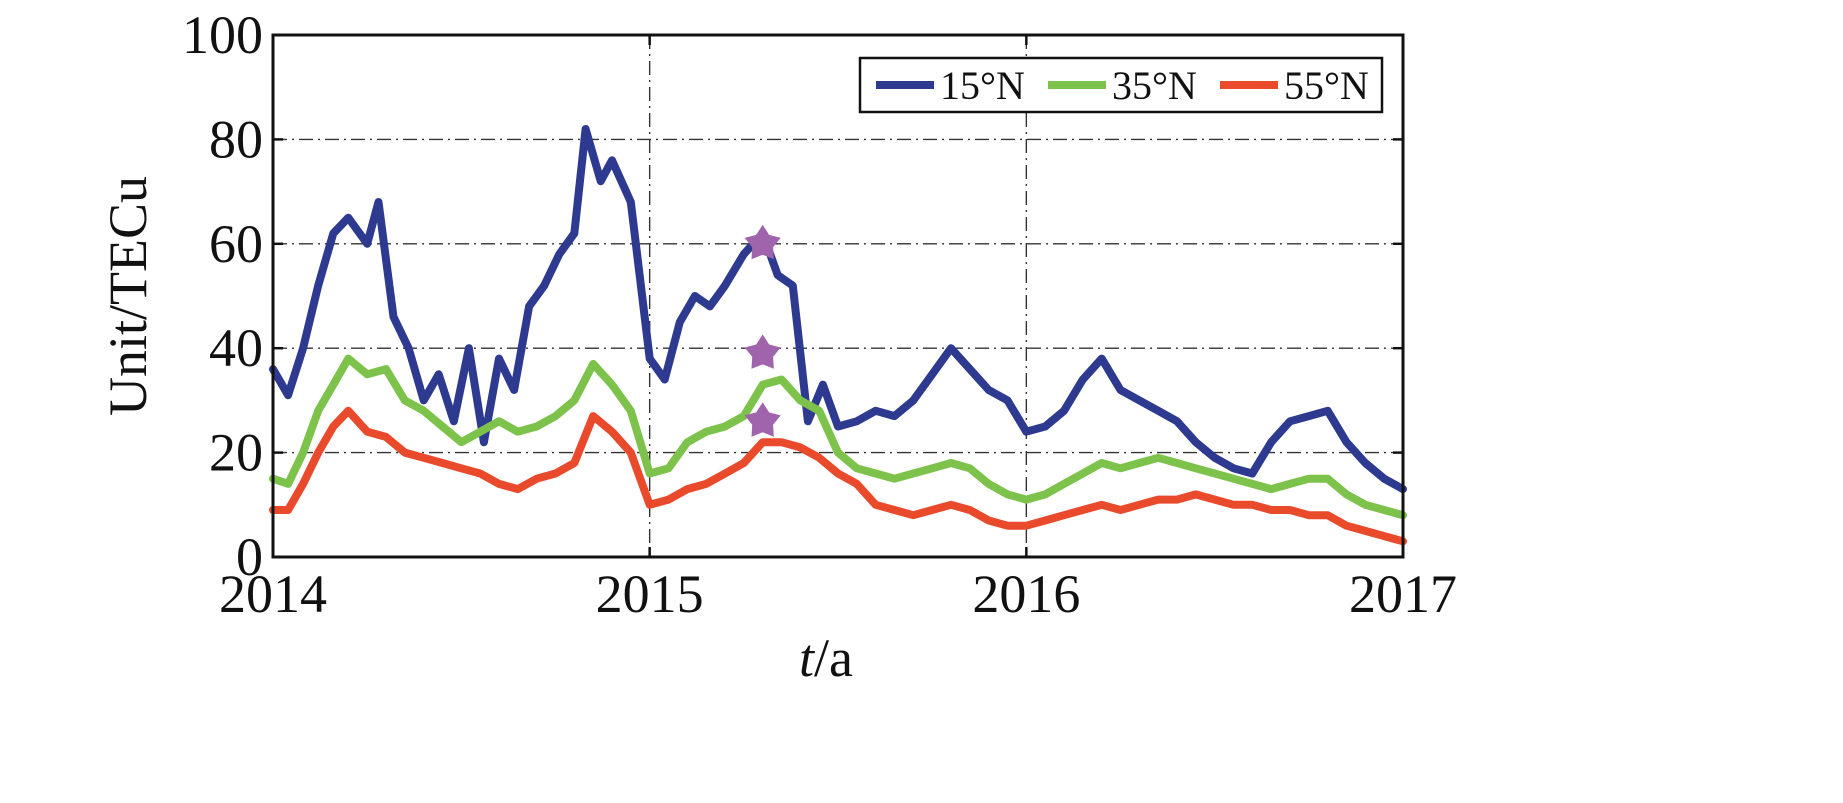 This screenshot has width=1843, height=803. What do you see at coordinates (236, 453) in the screenshot?
I see `y-tick-label: 20` at bounding box center [236, 453].